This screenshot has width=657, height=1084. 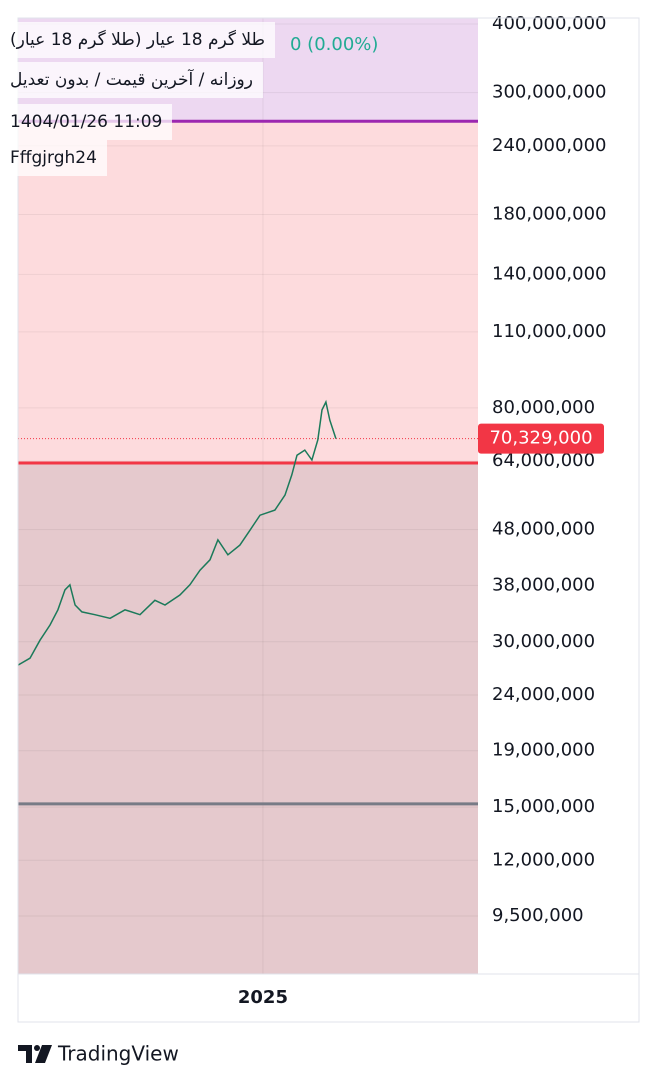 What do you see at coordinates (138, 40) in the screenshot?
I see `title: طلا گرم 18 عیار (طلا گرم 18 عیار)` at bounding box center [138, 40].